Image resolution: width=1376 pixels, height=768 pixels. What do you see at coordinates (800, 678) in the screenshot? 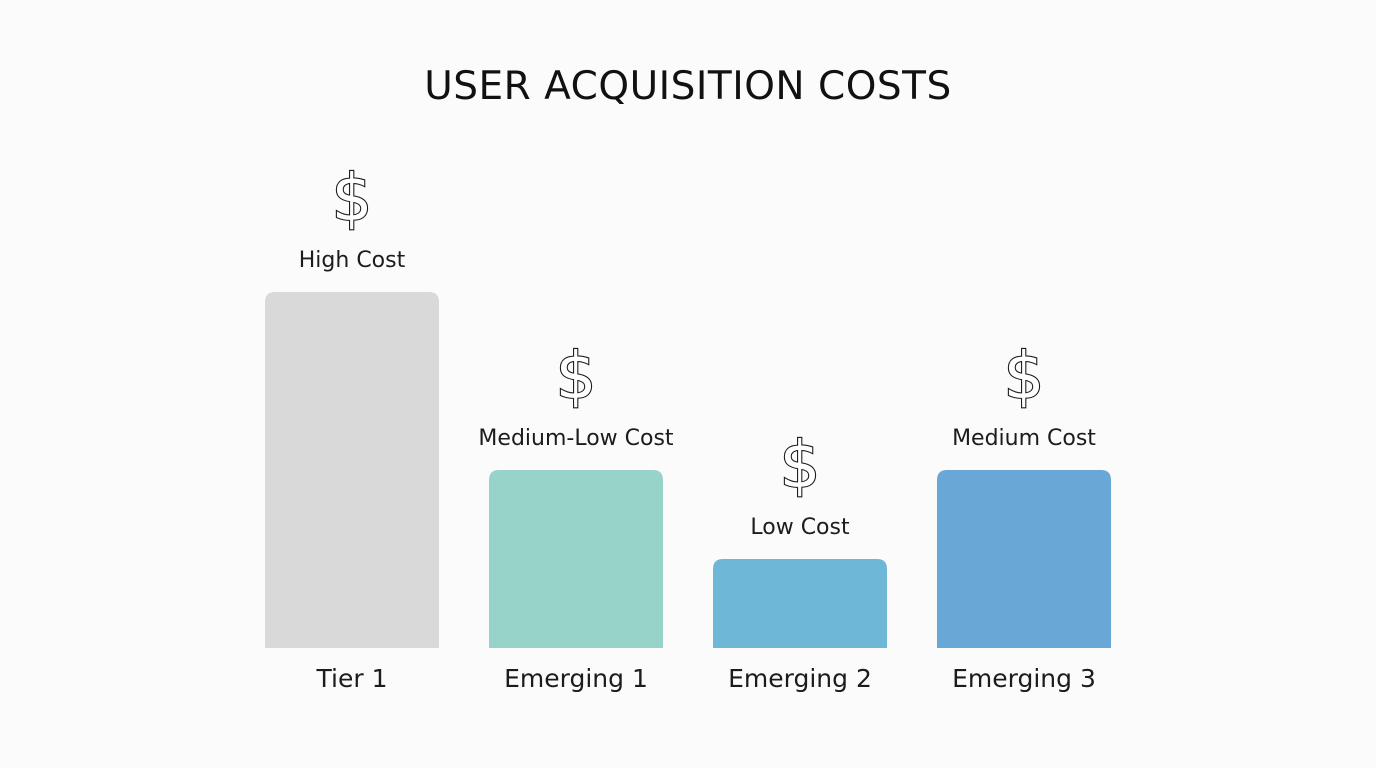
I see `category-label: Emerging 2` at bounding box center [800, 678].